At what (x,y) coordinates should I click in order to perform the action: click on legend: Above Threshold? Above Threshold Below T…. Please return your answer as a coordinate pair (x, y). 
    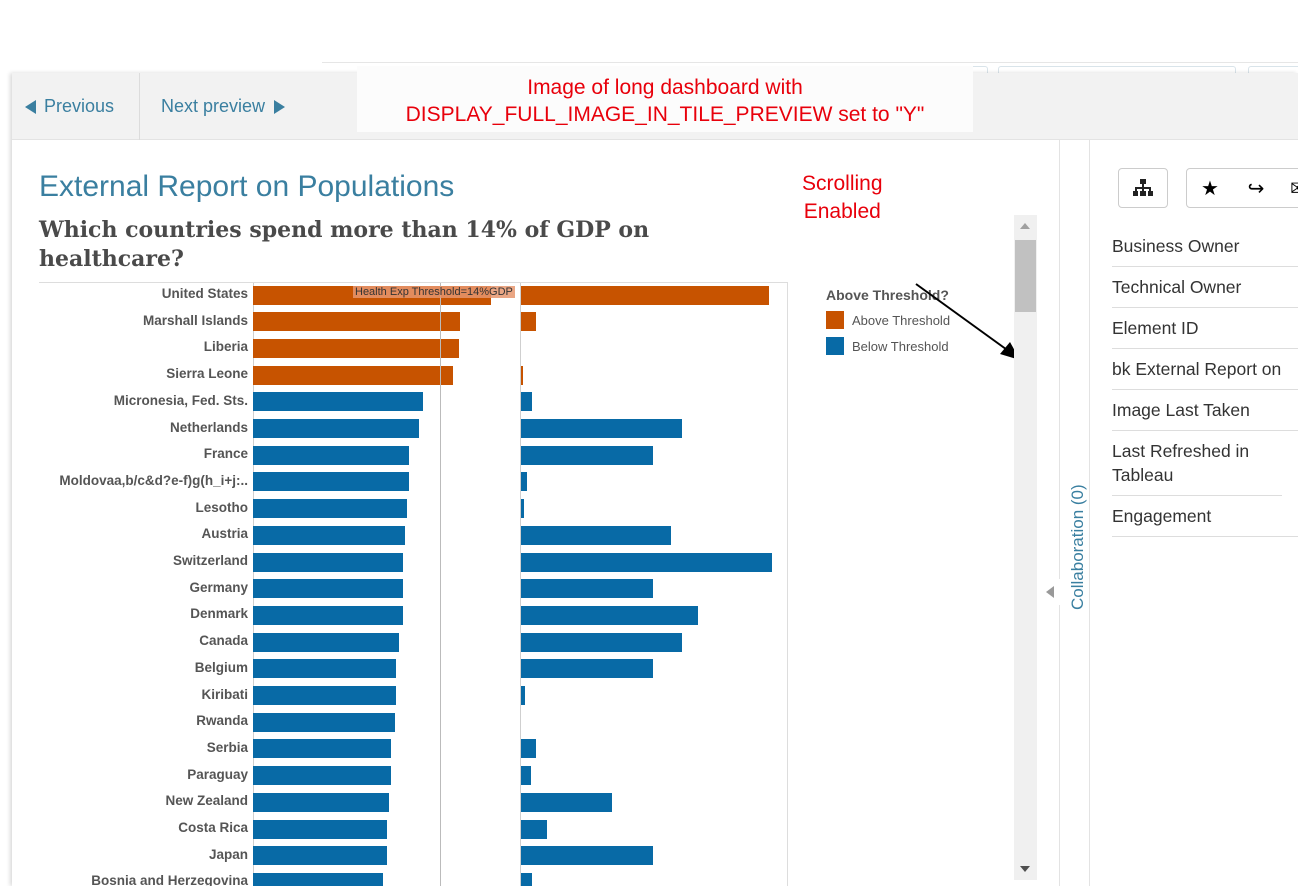
    Looking at the image, I should click on (888, 323).